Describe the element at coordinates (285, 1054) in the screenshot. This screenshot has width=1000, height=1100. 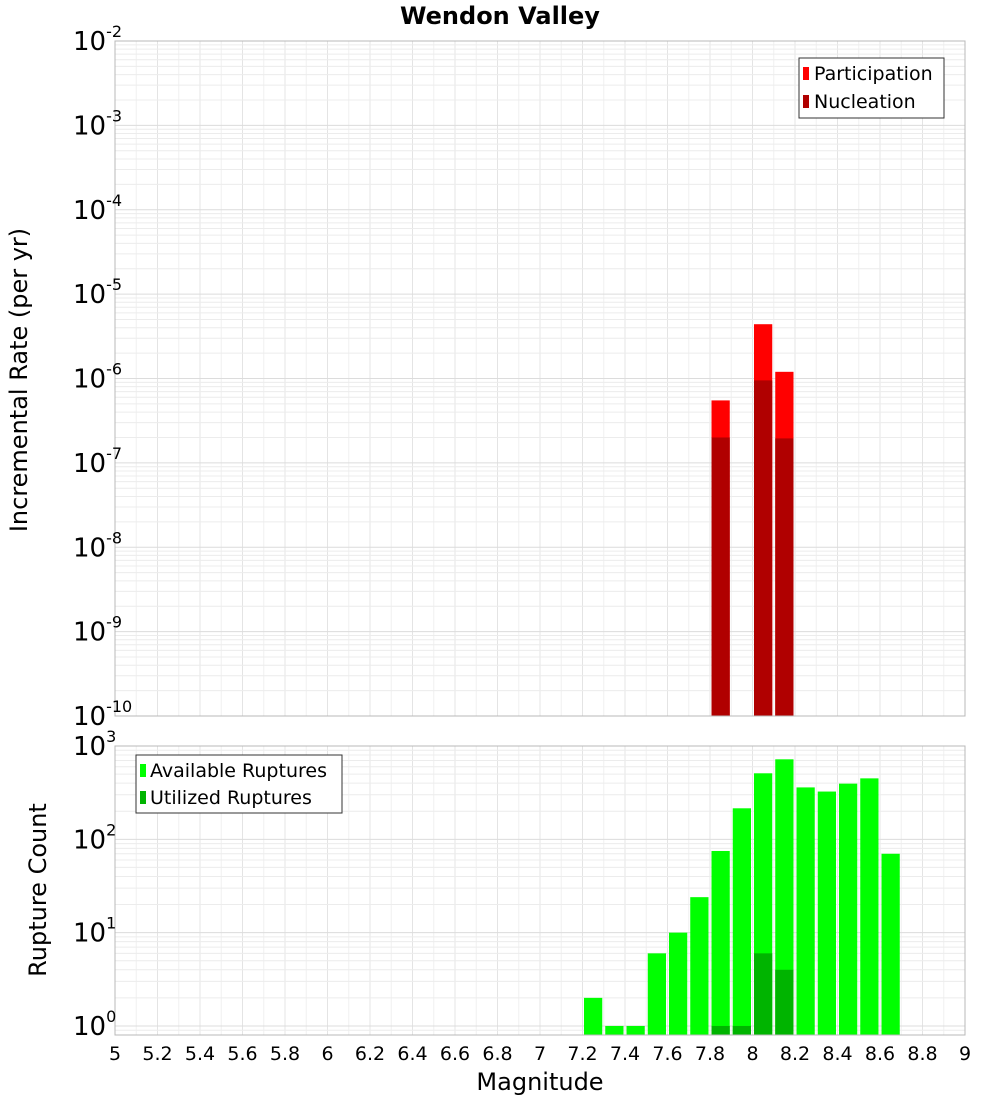
I see `x-tick-label: 5.8` at that location.